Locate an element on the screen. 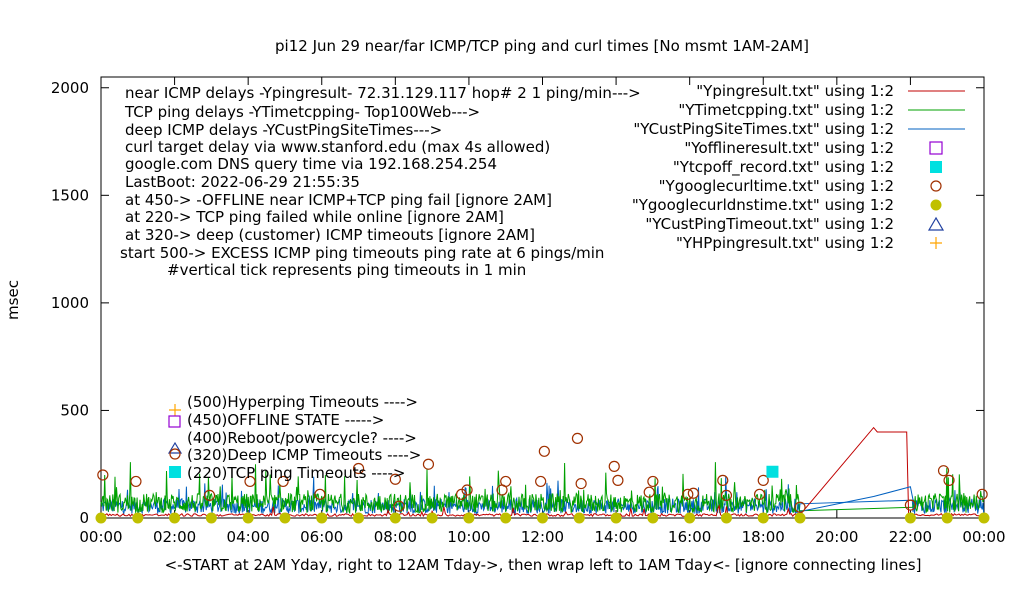  legend-triangle-icon is located at coordinates (936, 223).